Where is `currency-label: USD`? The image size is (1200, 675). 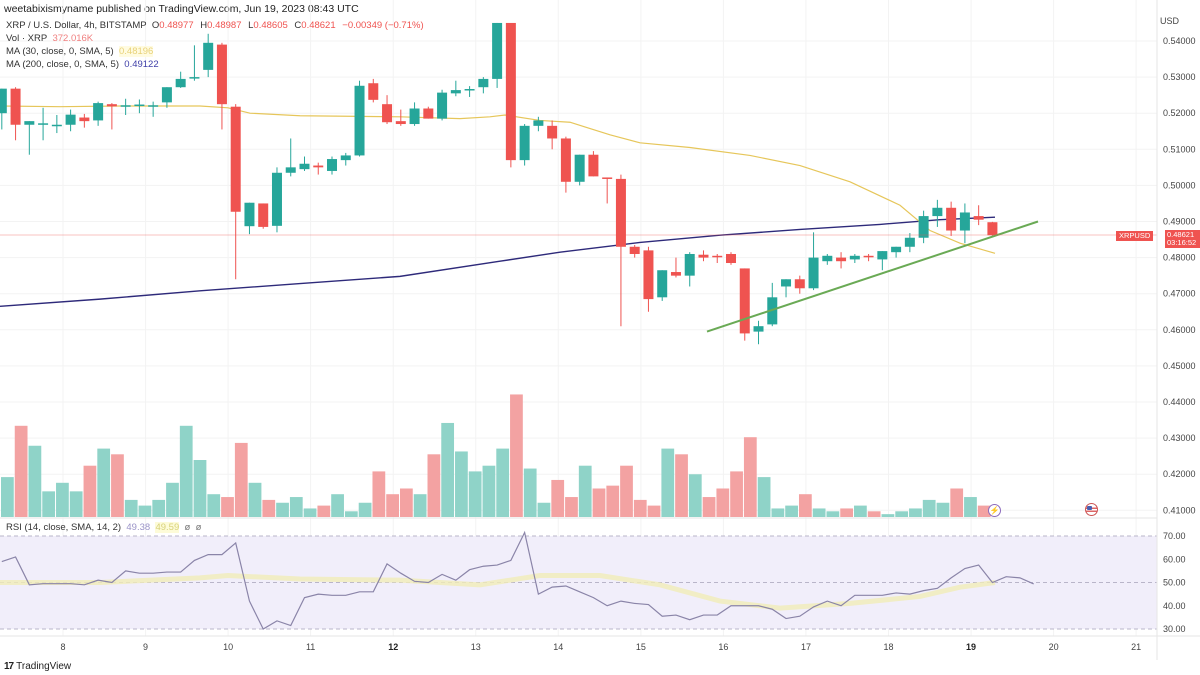 currency-label: USD is located at coordinates (1170, 21).